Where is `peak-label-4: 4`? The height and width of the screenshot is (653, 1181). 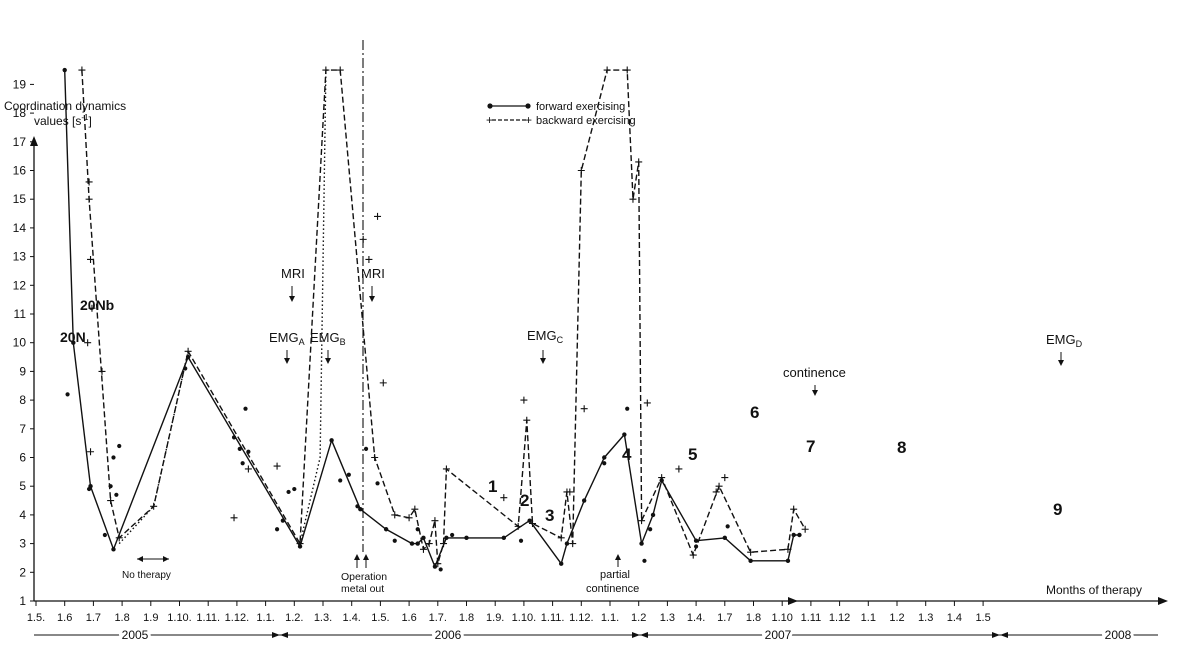 peak-label-4: 4 is located at coordinates (627, 454).